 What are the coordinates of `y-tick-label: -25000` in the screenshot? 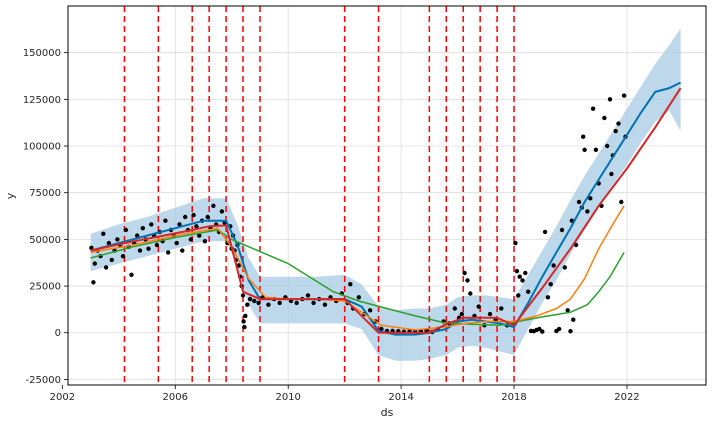 It's located at (43, 380).